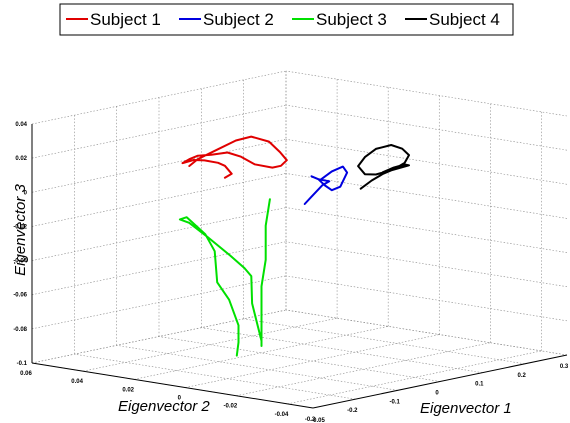 The width and height of the screenshot is (570, 423). I want to click on x-tick-label: 0, so click(437, 394).